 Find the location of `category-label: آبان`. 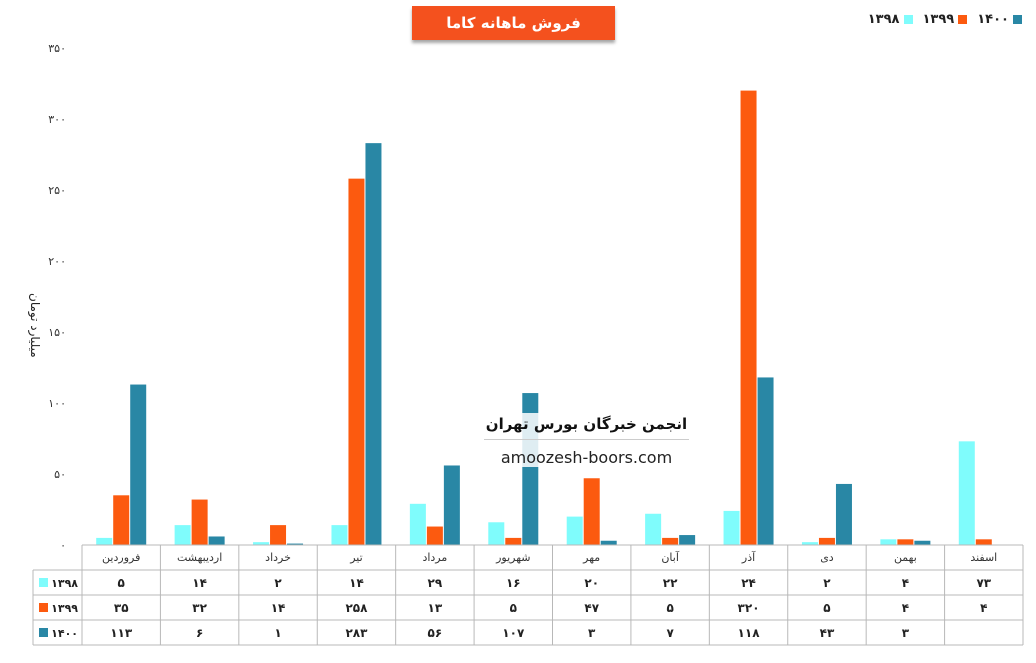

category-label: آبان is located at coordinates (670, 557).